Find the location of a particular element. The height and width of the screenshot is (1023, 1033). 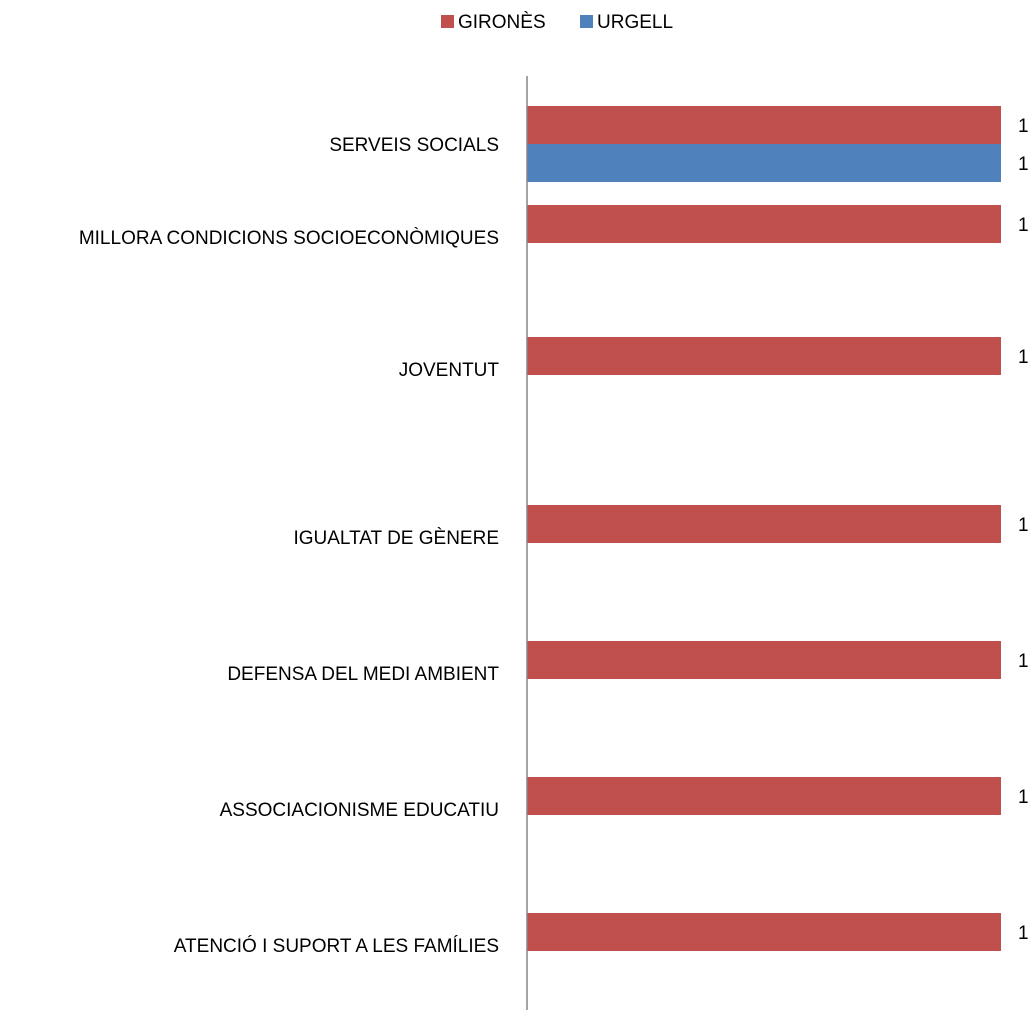

category-label-igualtat-de-genere: IGUALTAT DE GÈNERE is located at coordinates (396, 538).